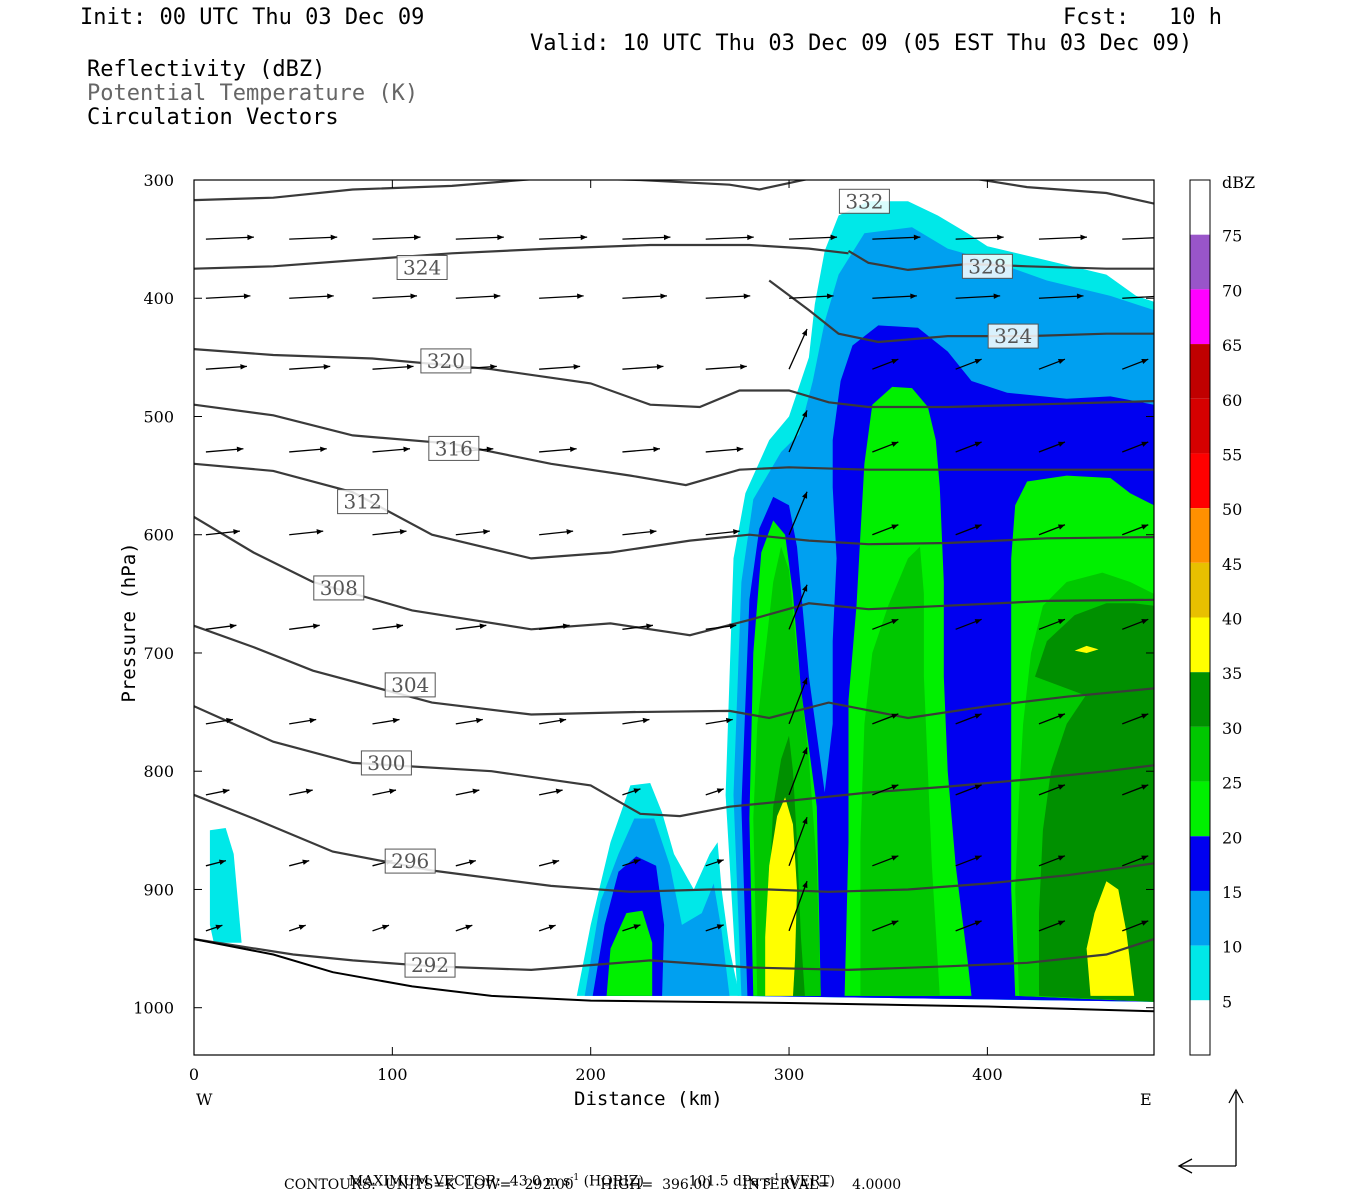 This screenshot has width=1350, height=1200. Describe the element at coordinates (1013, 336) in the screenshot. I see `theta-label-324: 324` at that location.